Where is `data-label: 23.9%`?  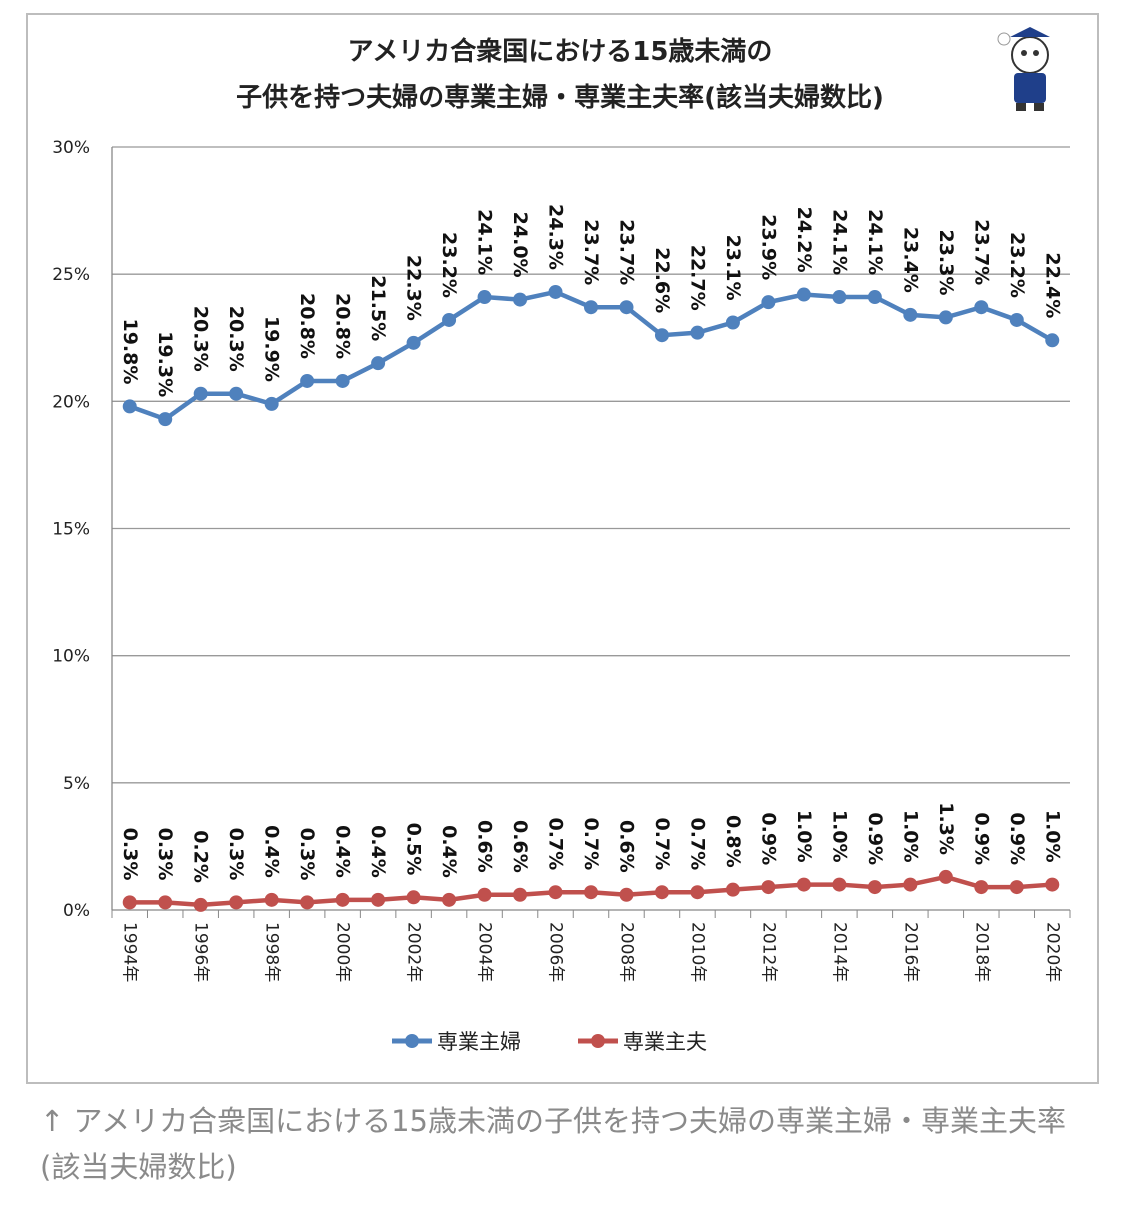 data-label: 23.9% is located at coordinates (768, 247).